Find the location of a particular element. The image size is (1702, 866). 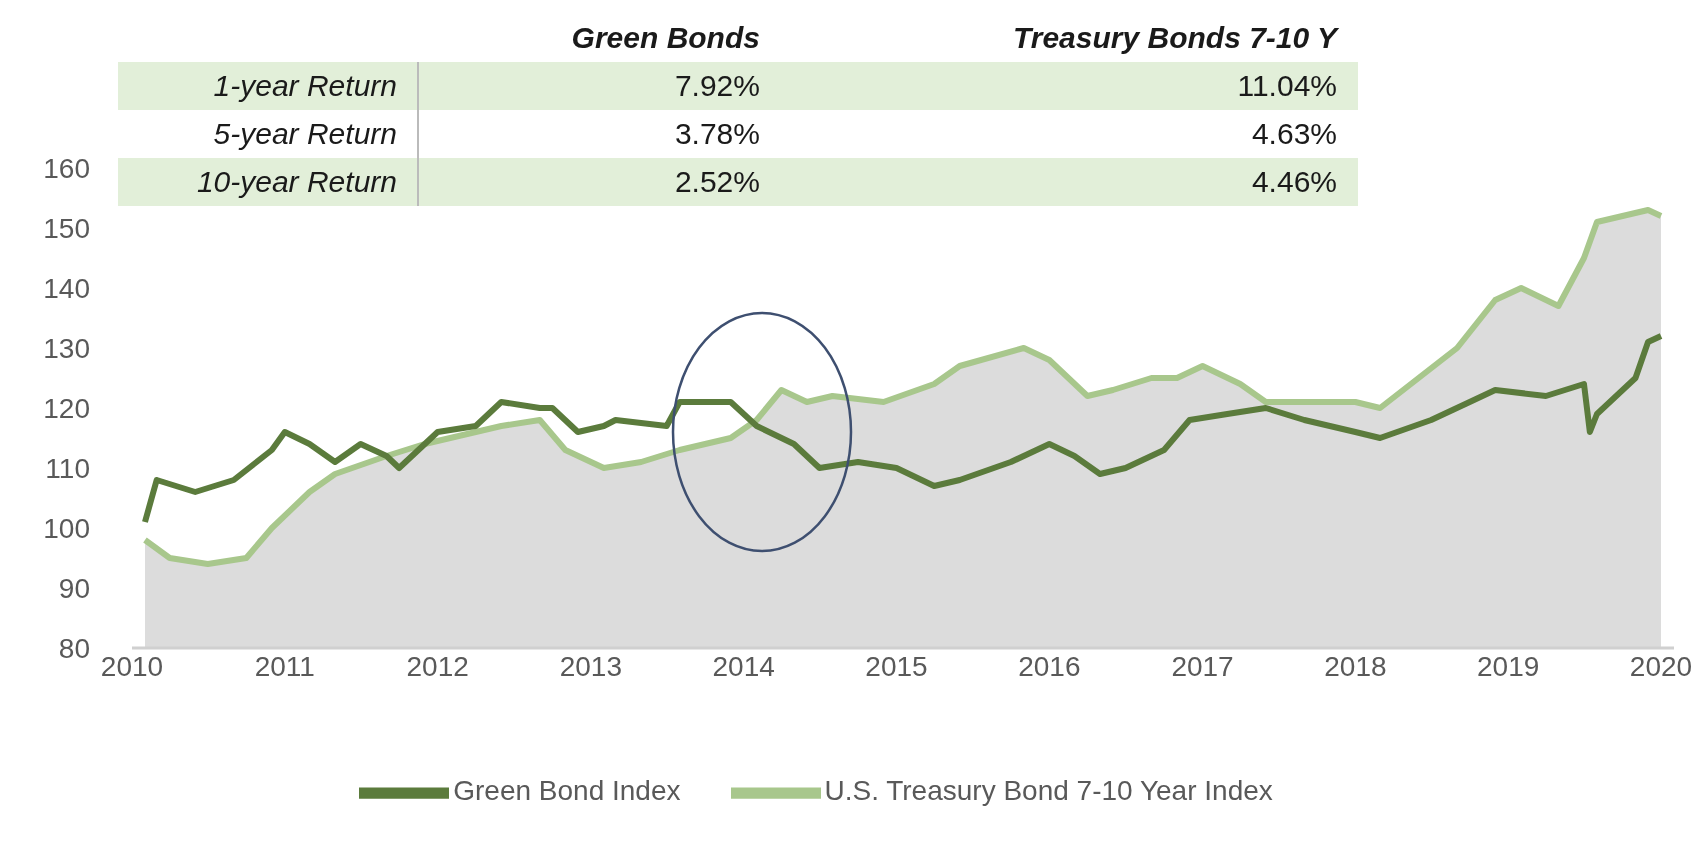

x-tick-label: 2014 is located at coordinates (743, 666).